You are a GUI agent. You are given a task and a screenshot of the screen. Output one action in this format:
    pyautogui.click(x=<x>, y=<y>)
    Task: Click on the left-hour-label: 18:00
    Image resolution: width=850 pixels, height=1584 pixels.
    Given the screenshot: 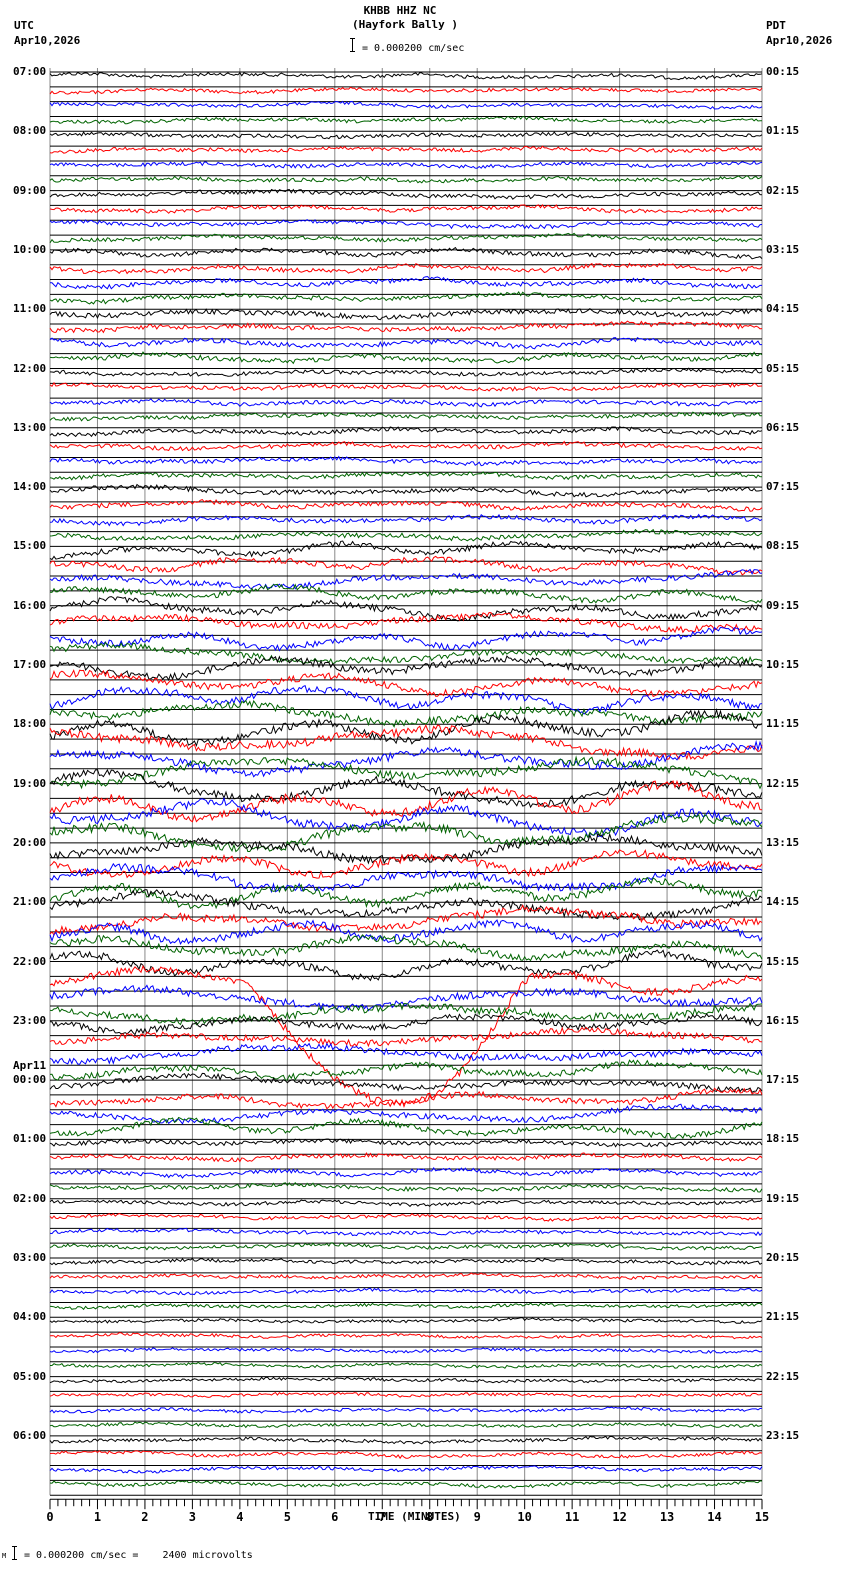 What is the action you would take?
    pyautogui.click(x=30, y=724)
    